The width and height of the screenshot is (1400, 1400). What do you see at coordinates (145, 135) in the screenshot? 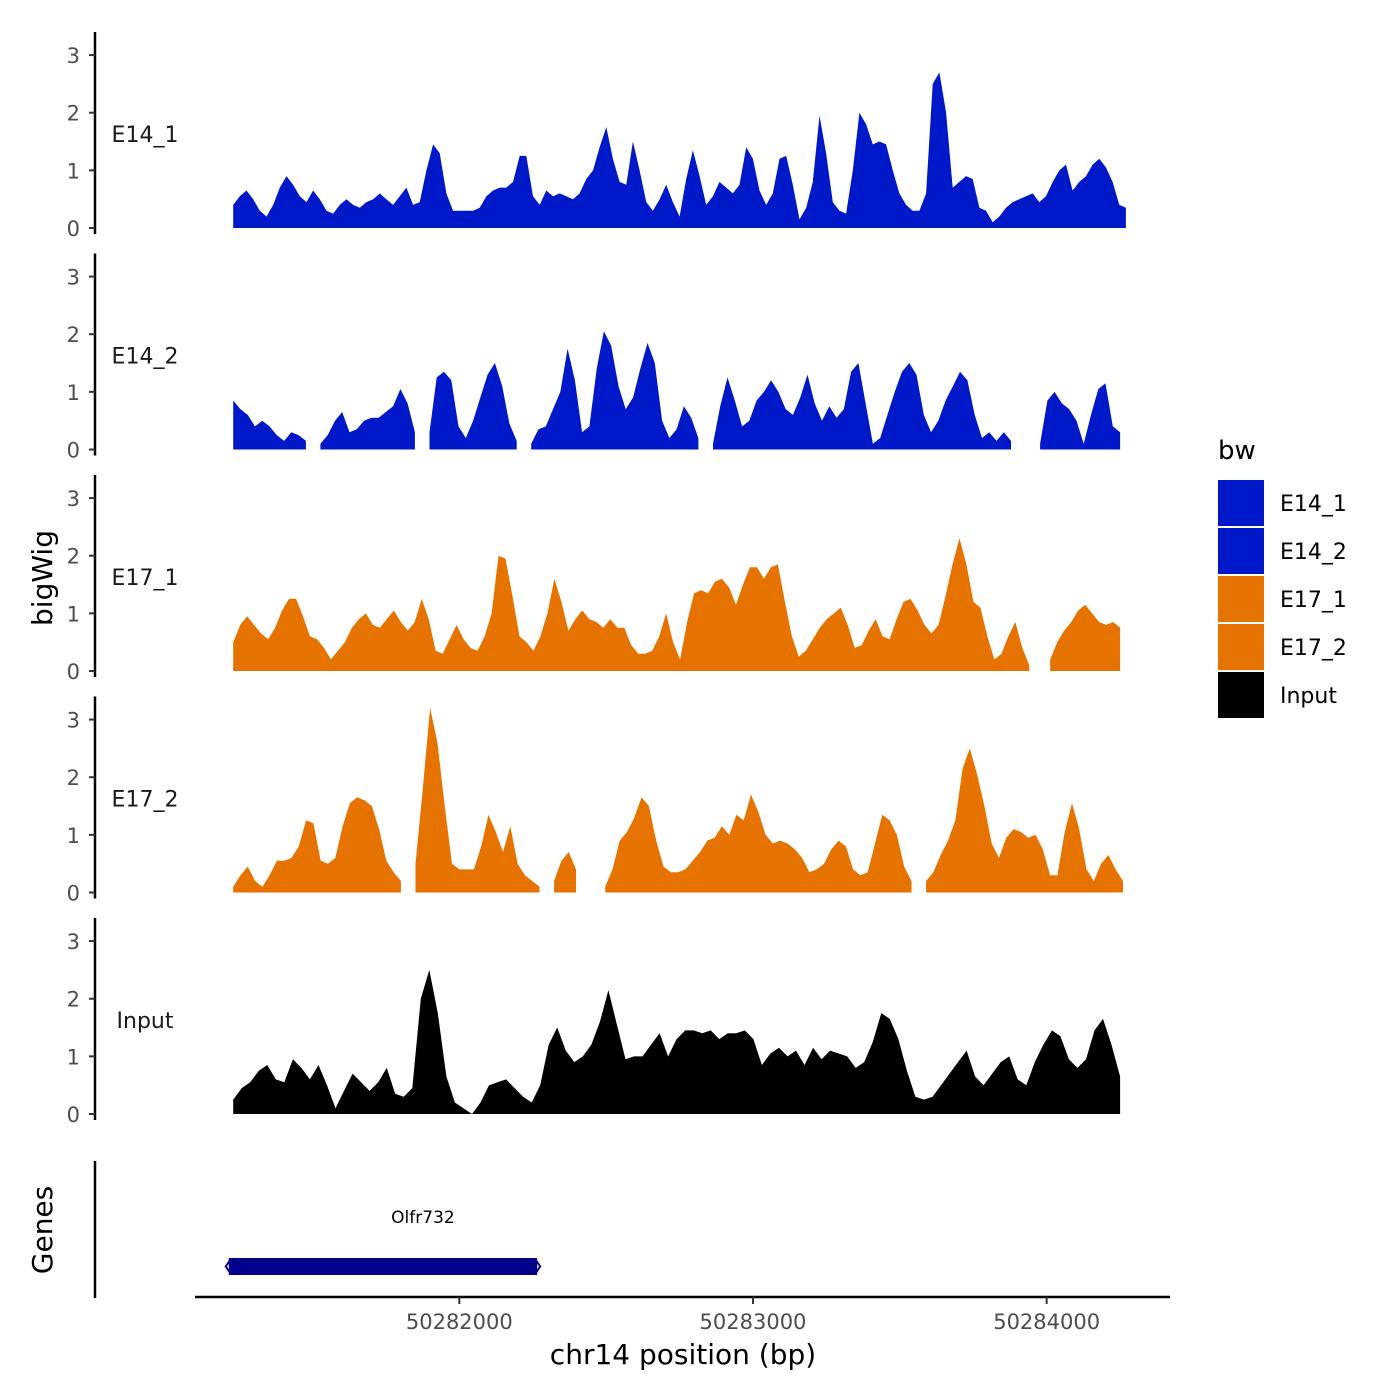
I see `track-label: E14_1` at bounding box center [145, 135].